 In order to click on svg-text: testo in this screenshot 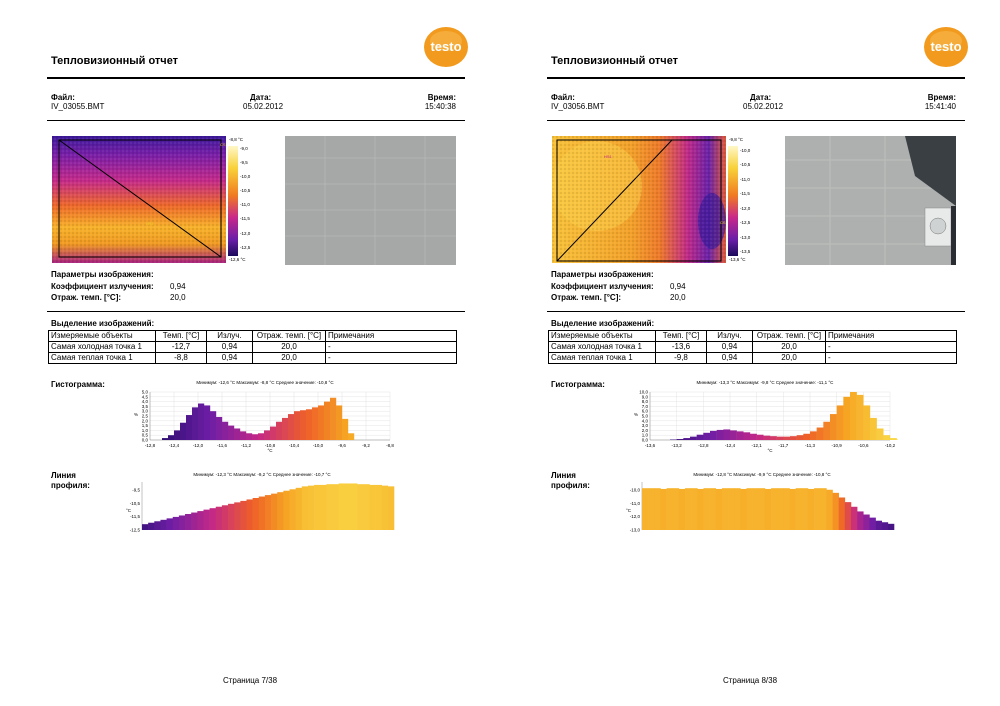, I will do `click(945, 46)`.